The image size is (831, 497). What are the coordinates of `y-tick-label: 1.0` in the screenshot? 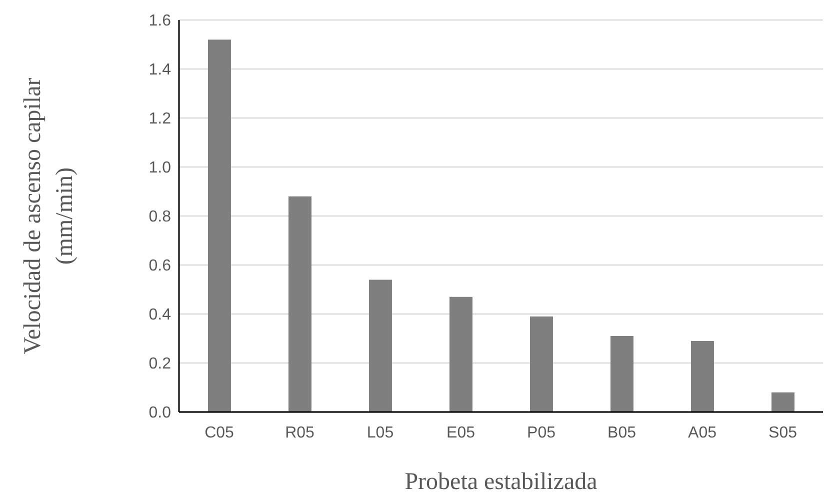 It's located at (160, 168).